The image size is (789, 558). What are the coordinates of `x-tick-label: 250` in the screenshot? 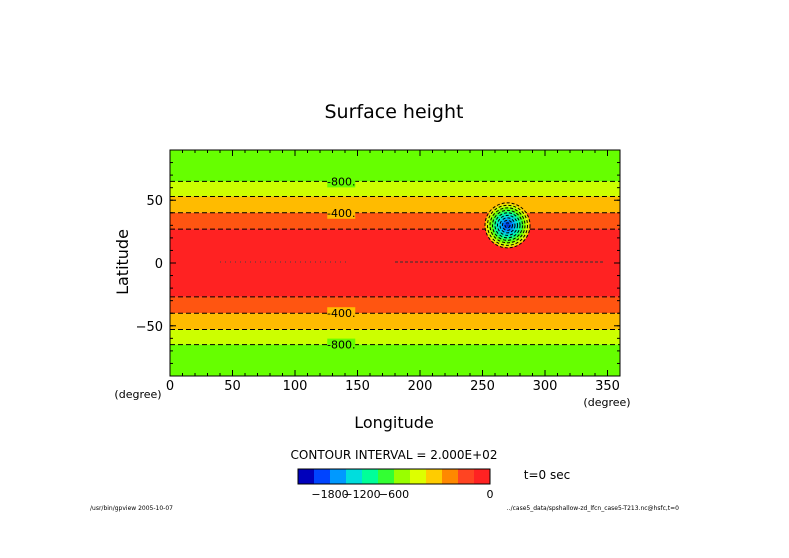 It's located at (482, 386).